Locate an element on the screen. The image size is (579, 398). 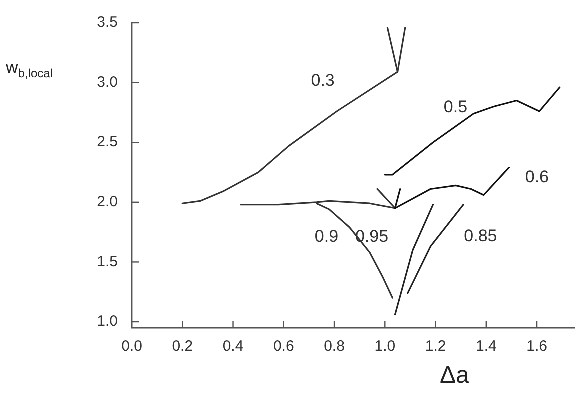
y-tick-label: 3.5 is located at coordinates (107, 23).